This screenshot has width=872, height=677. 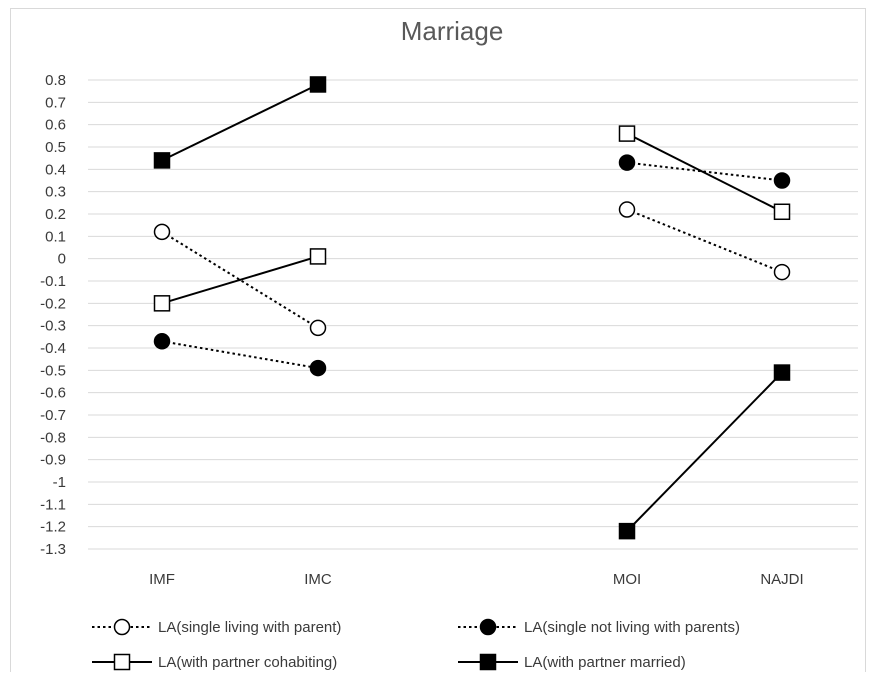 I want to click on y-tick-label: 0.7, so click(x=55, y=102).